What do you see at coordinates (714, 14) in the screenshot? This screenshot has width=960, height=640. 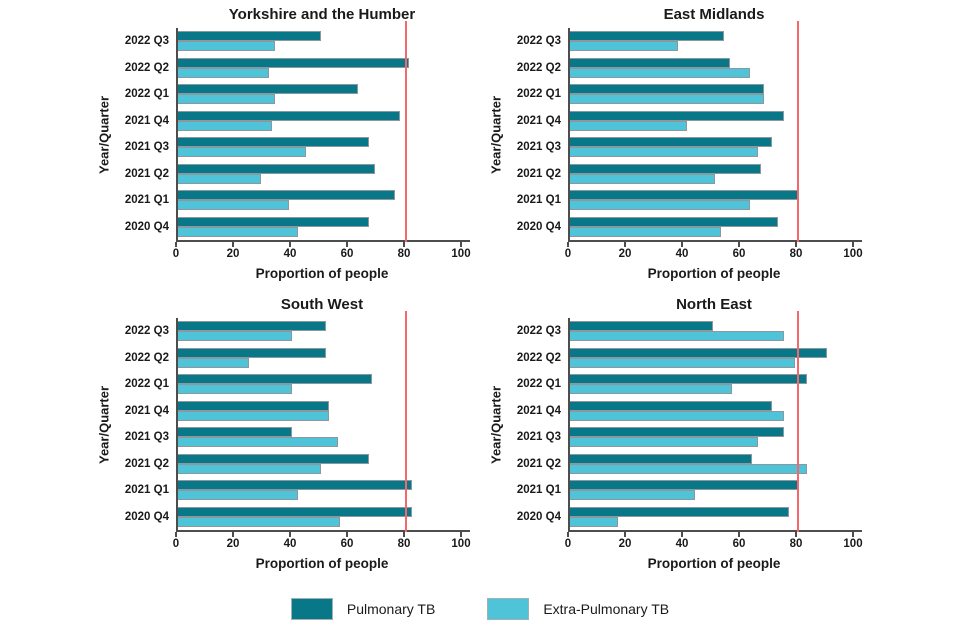 I see `chart-title: East Midlands` at bounding box center [714, 14].